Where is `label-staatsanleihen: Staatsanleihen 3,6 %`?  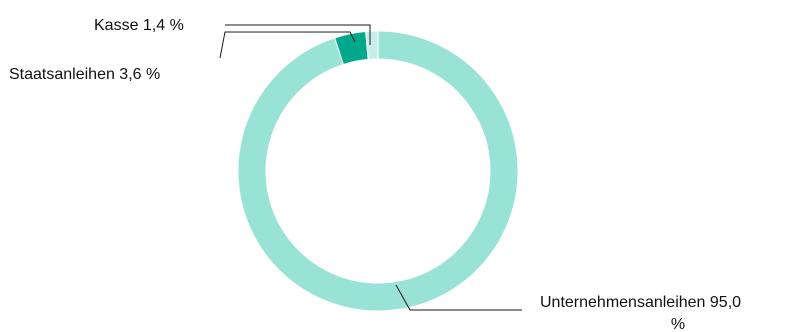
label-staatsanleihen: Staatsanleihen 3,6 % is located at coordinates (84, 74).